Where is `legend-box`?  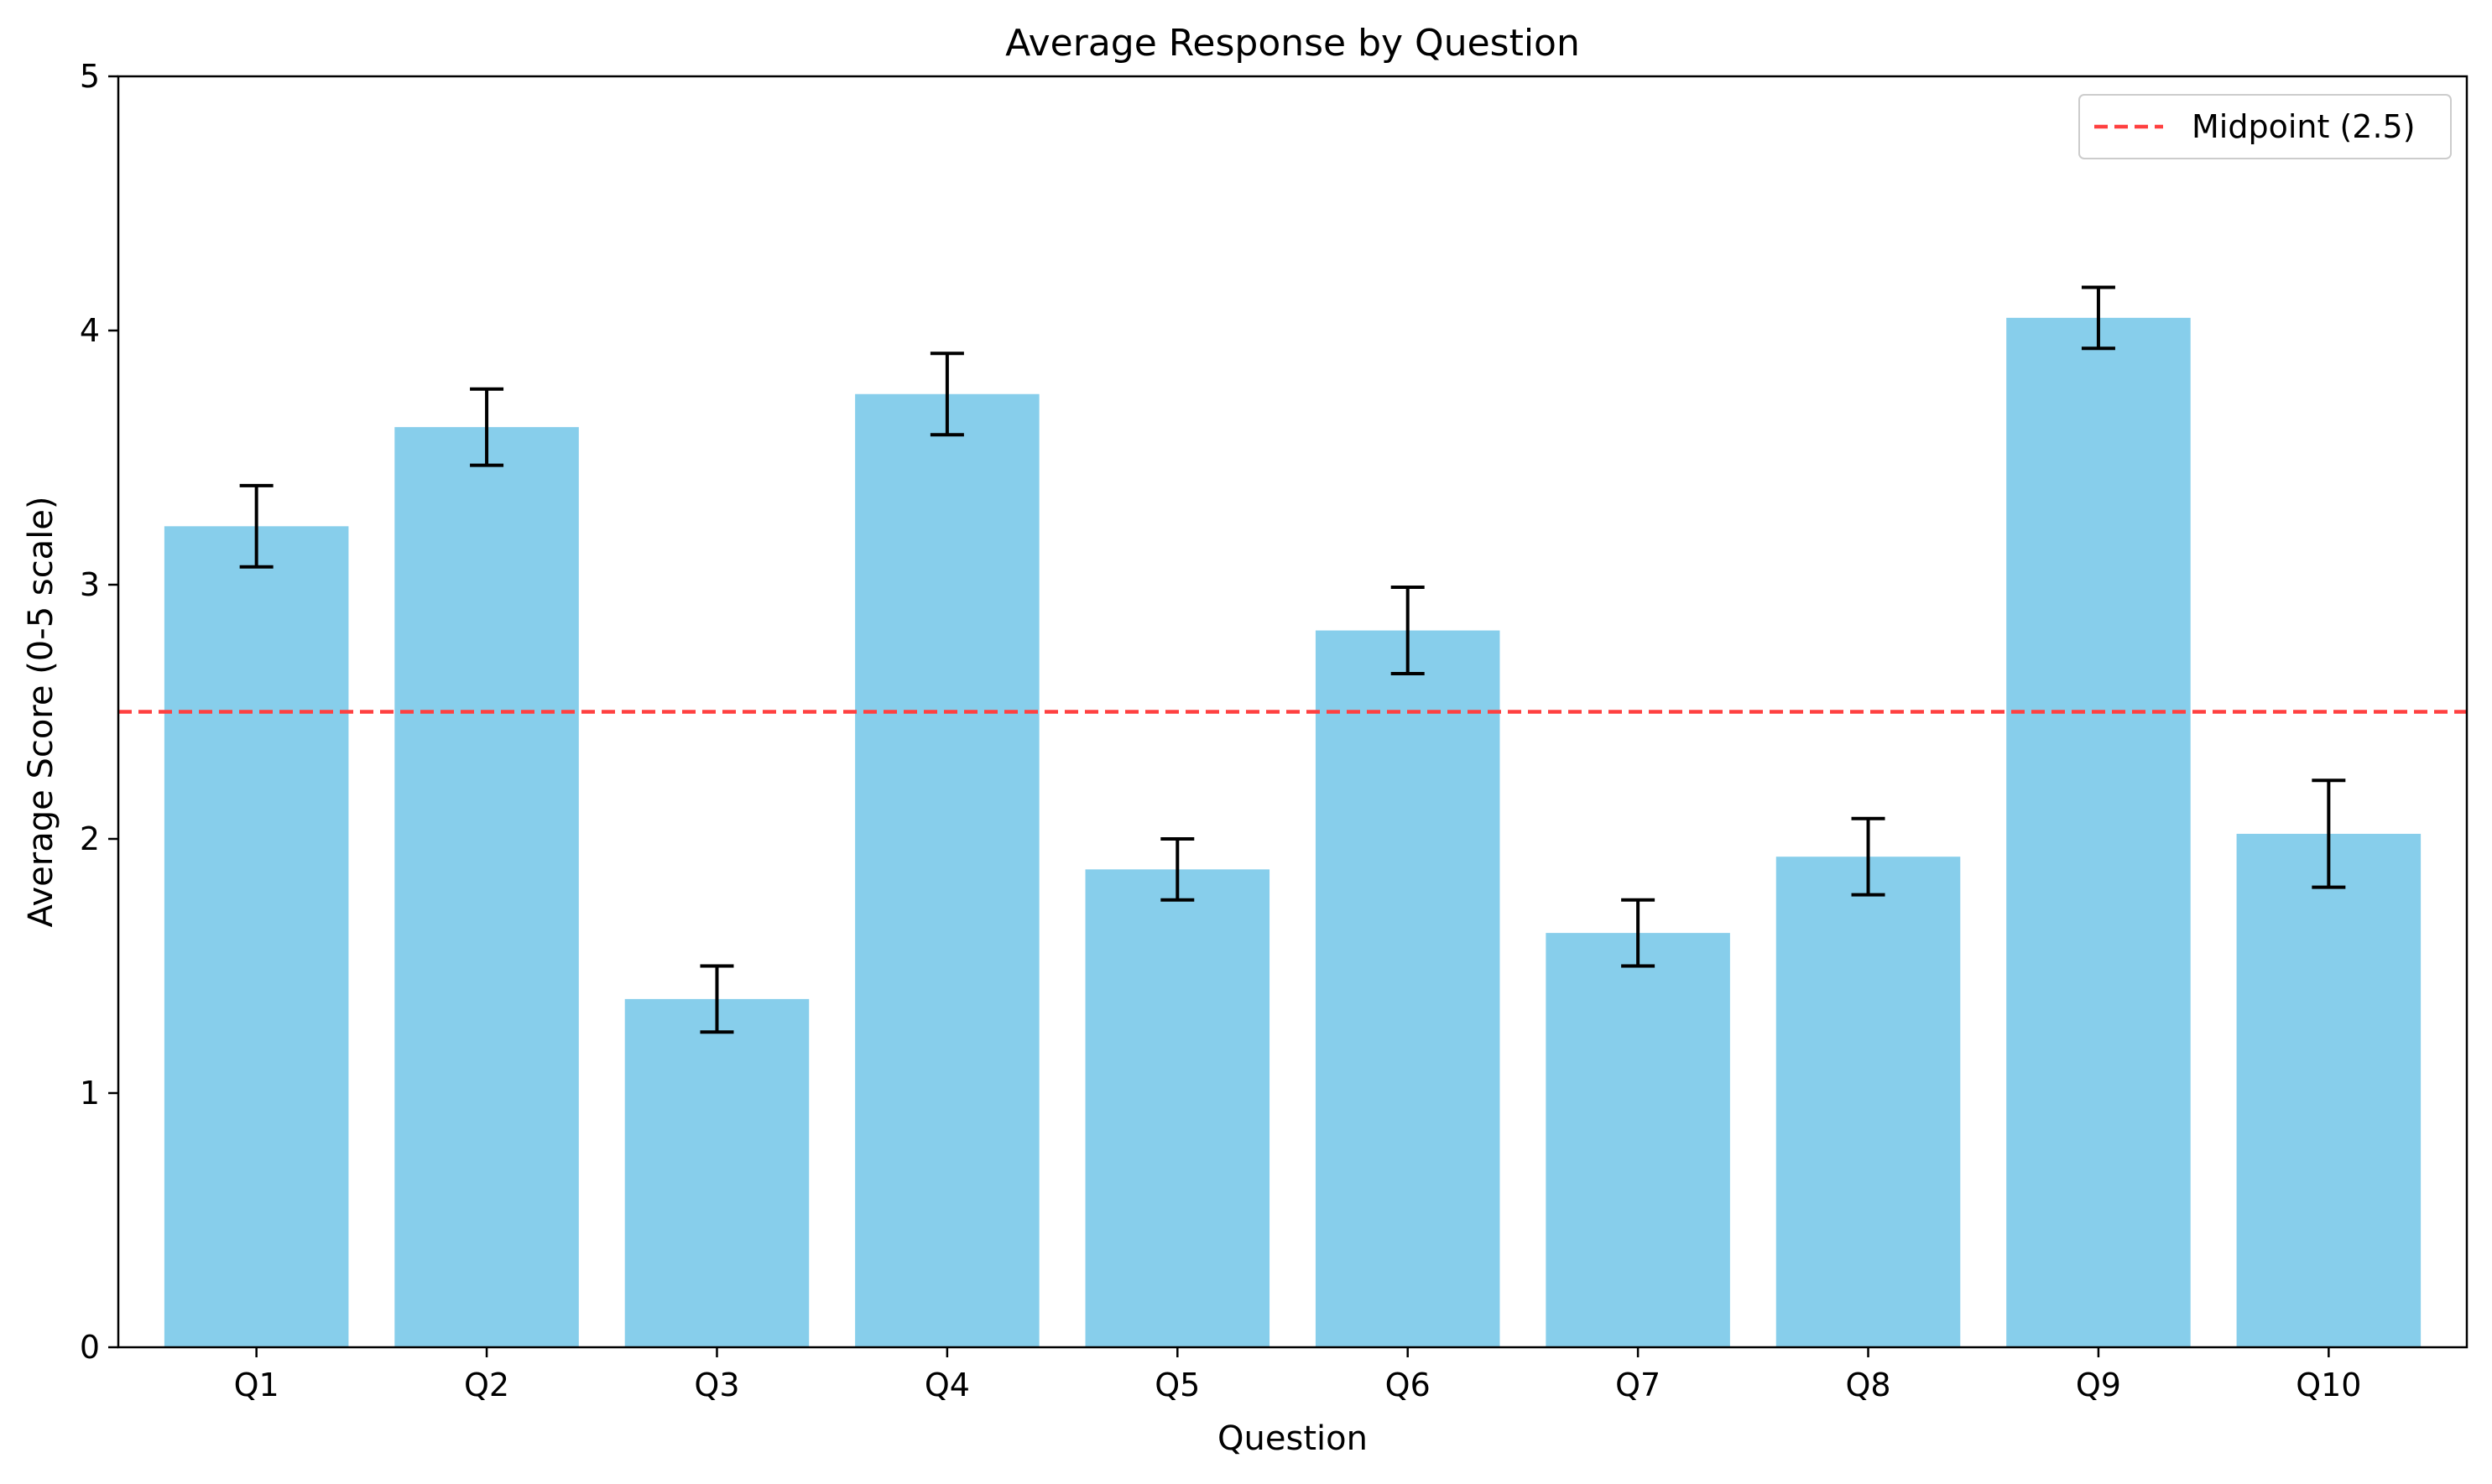
legend-box is located at coordinates (2265, 126).